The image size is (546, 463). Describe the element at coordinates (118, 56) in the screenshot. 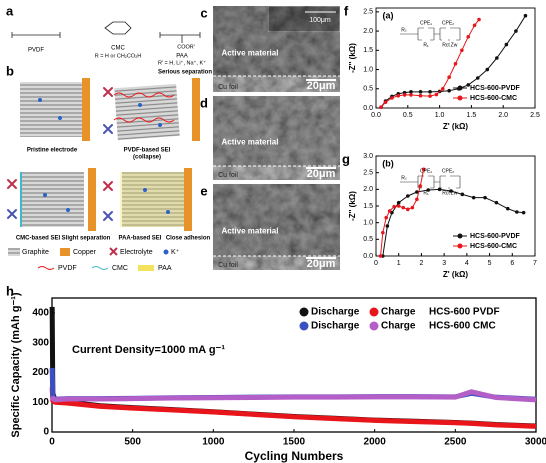

I see `polymer-note: R = H or CH₂CO₂H` at that location.